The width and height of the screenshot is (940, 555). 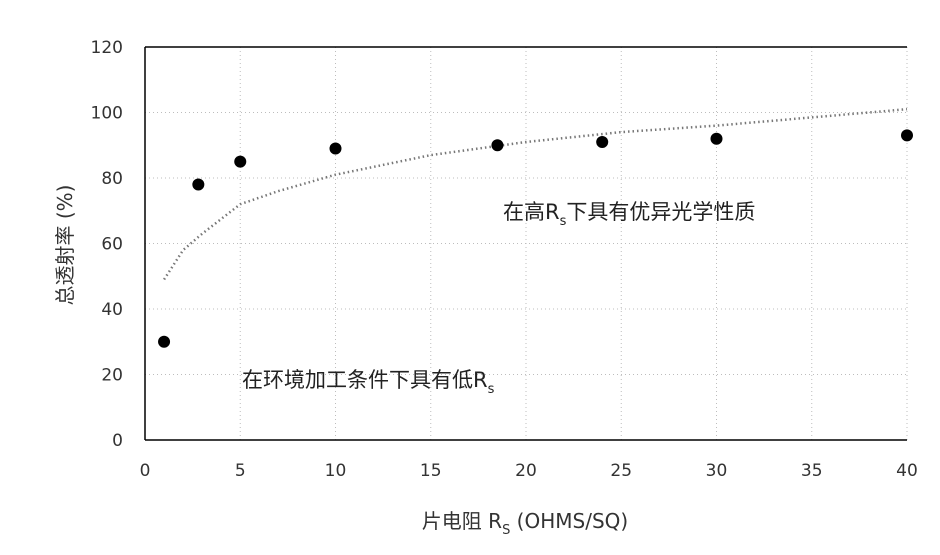 I want to click on x-tick-label: 5, so click(x=240, y=471).